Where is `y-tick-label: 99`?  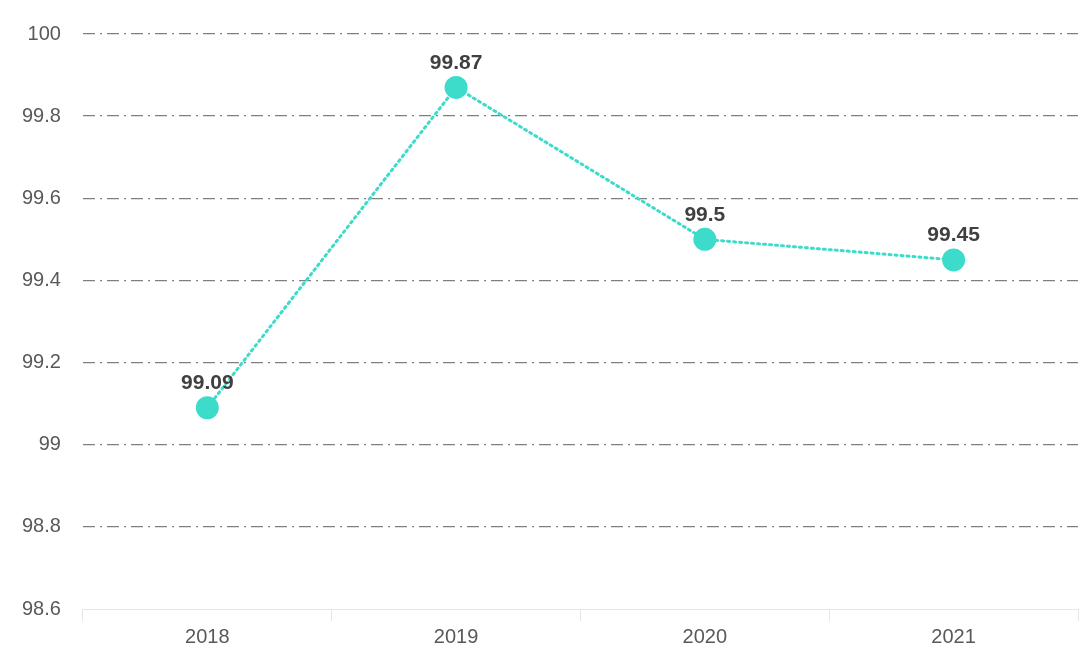
y-tick-label: 99 is located at coordinates (49, 443).